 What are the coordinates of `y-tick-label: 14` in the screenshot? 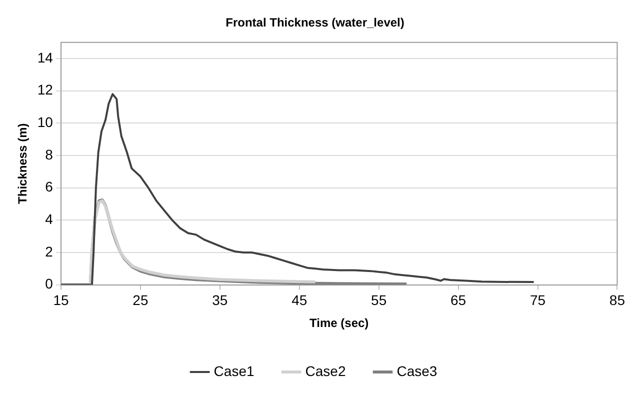 It's located at (45, 57).